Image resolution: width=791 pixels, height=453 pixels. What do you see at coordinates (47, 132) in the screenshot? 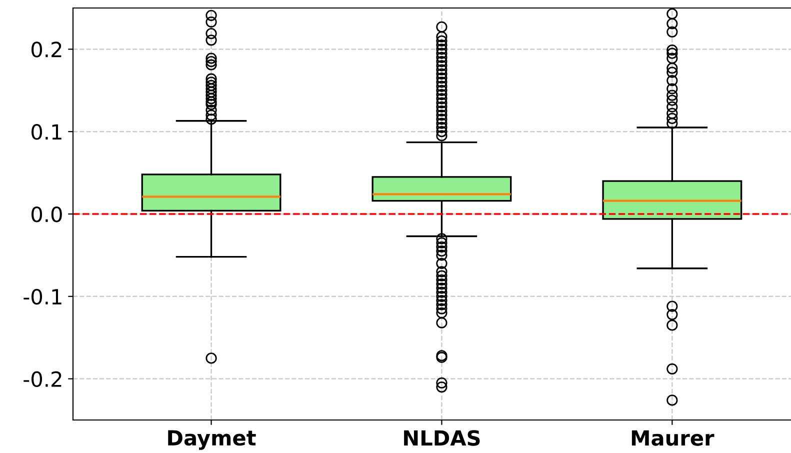
I see `y-tick-label: 0.1` at bounding box center [47, 132].